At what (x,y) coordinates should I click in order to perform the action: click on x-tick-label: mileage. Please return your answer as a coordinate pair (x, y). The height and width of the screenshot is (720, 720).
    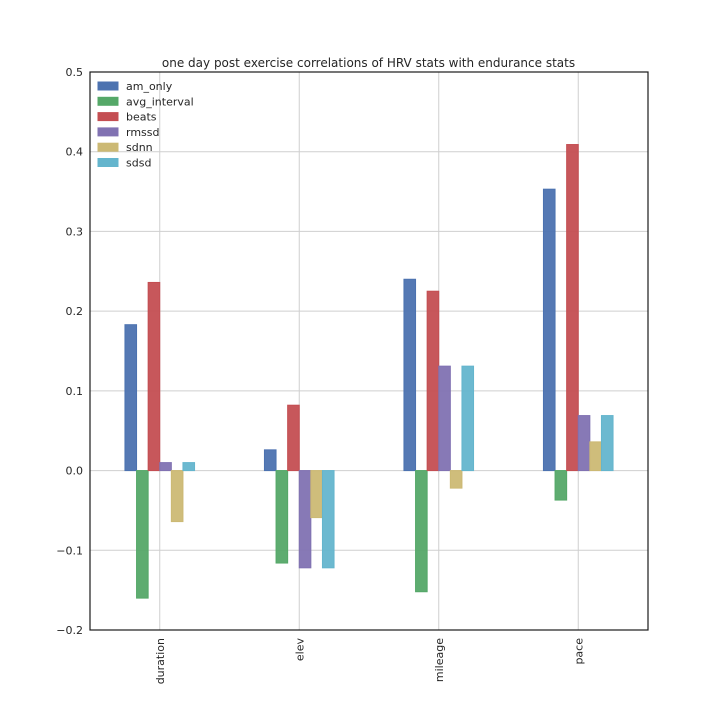
    Looking at the image, I should click on (439, 660).